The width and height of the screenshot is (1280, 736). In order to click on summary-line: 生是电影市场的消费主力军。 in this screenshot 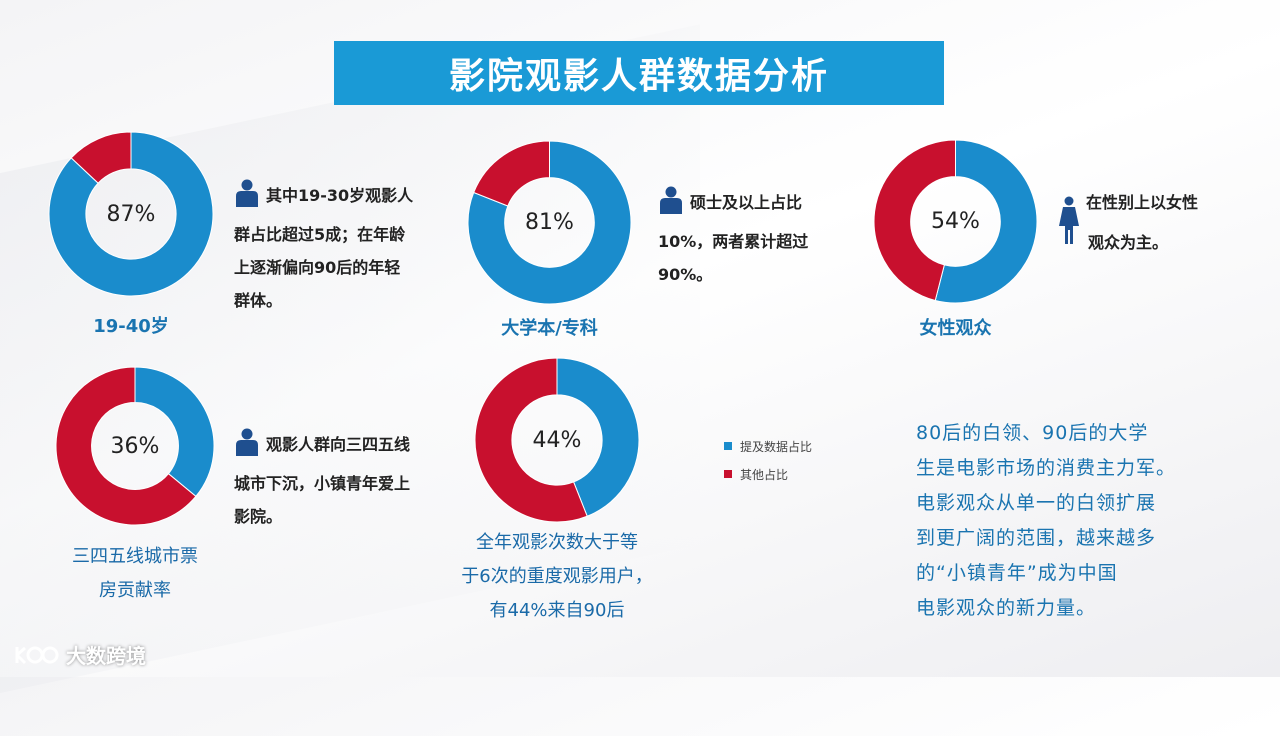, I will do `click(1046, 468)`.